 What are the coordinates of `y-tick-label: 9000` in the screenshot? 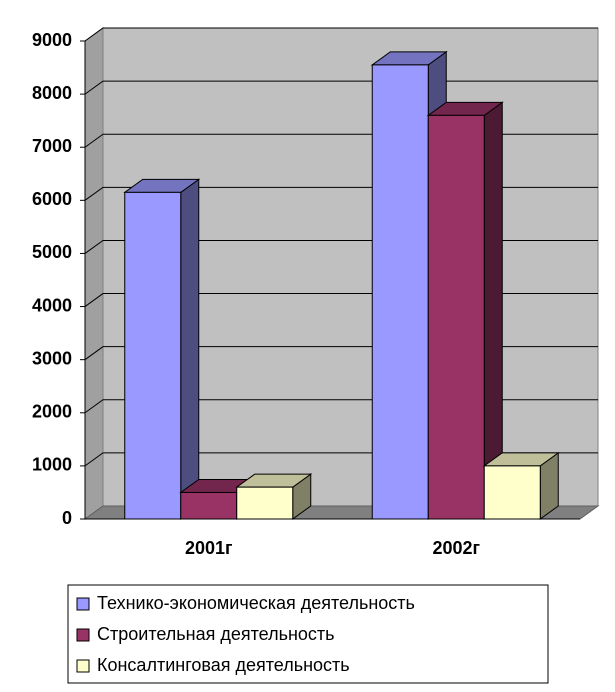 It's located at (52, 40).